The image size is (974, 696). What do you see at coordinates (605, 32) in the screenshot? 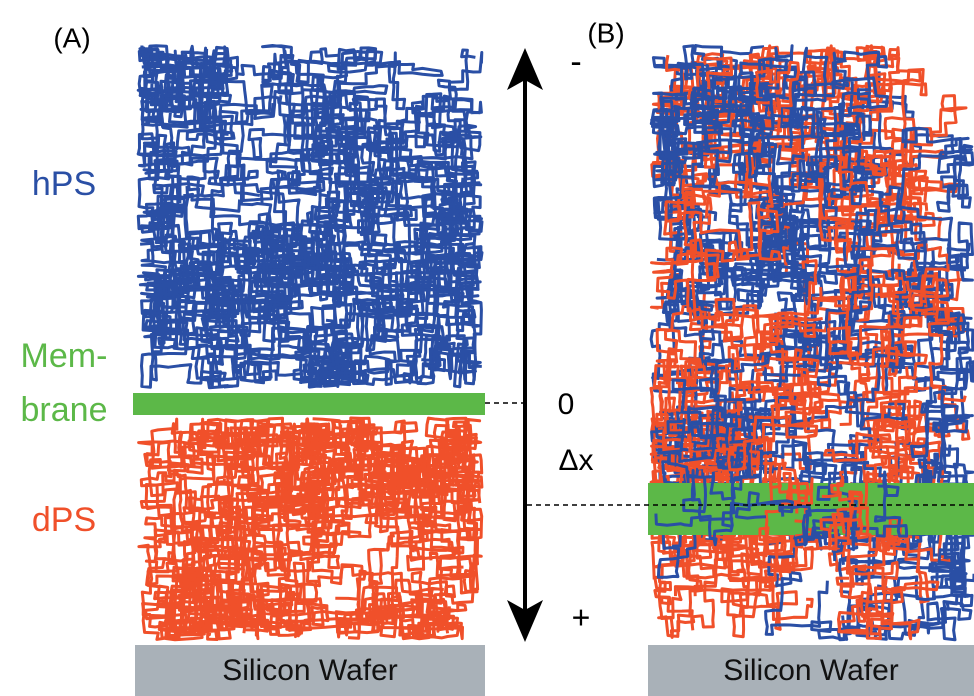
I see `panel-label: (B)` at bounding box center [605, 32].